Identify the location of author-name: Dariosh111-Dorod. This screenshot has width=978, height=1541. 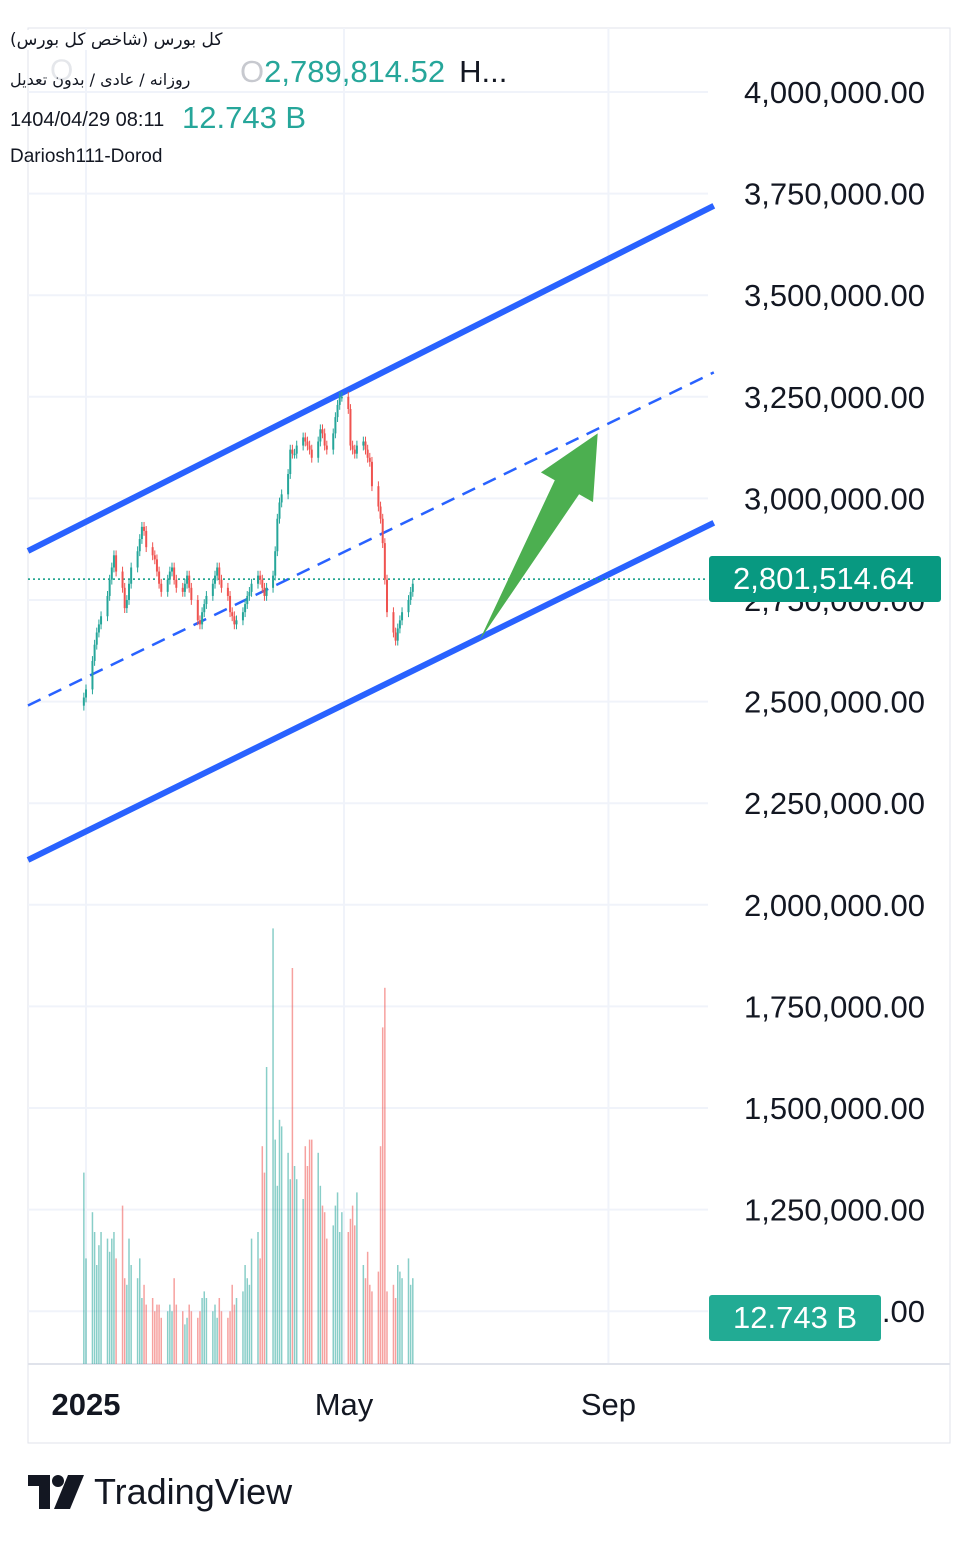
(86, 156).